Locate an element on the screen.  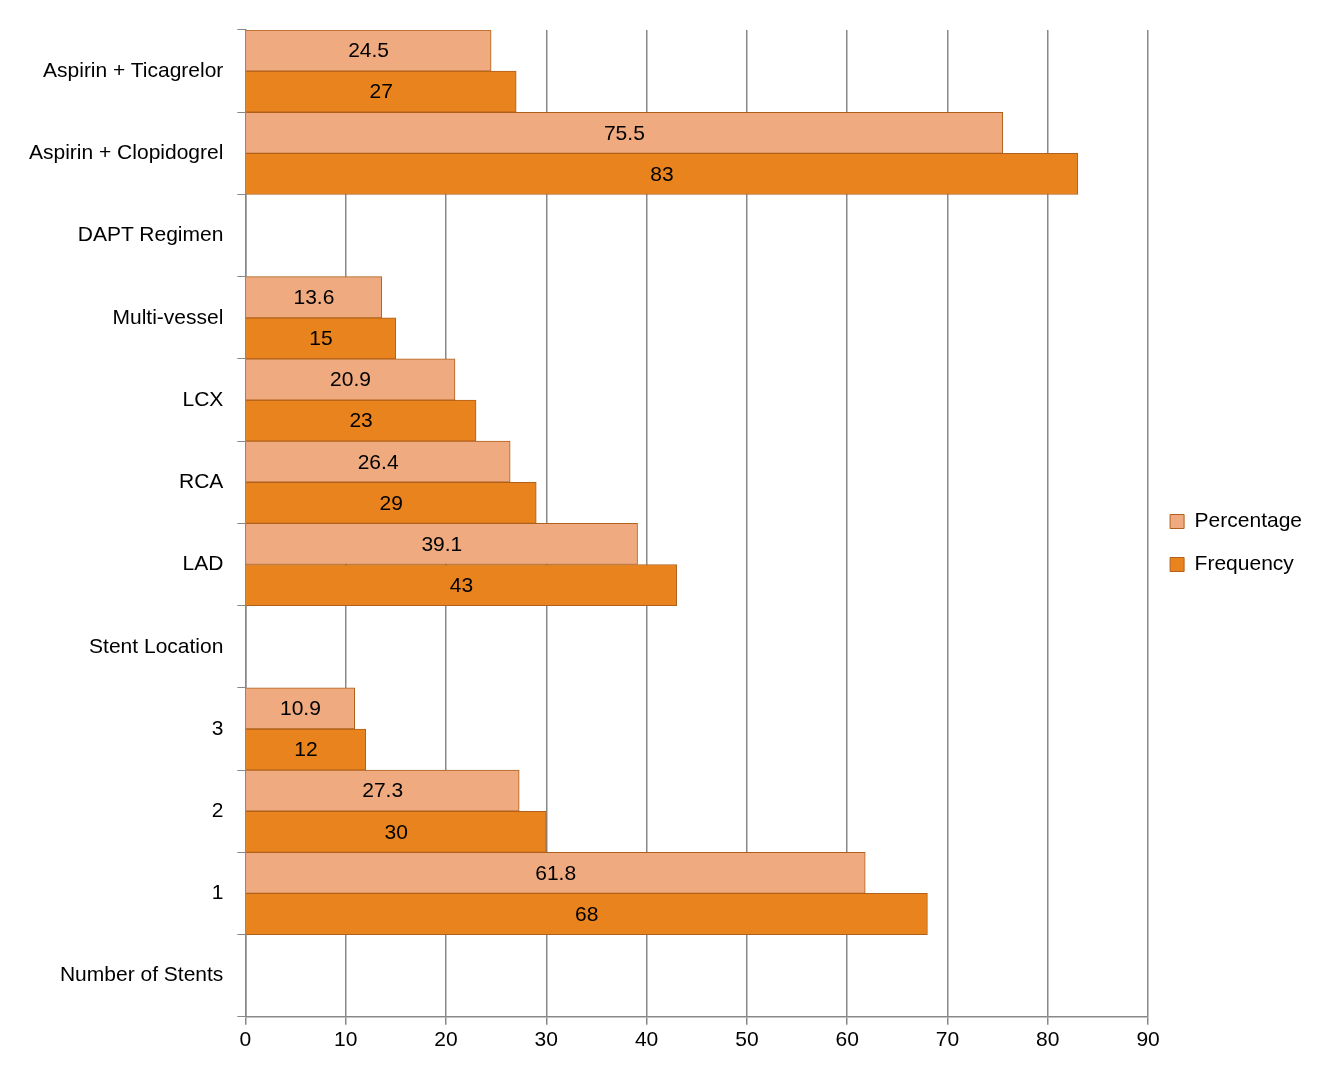
data-label: 10.9 is located at coordinates (300, 708).